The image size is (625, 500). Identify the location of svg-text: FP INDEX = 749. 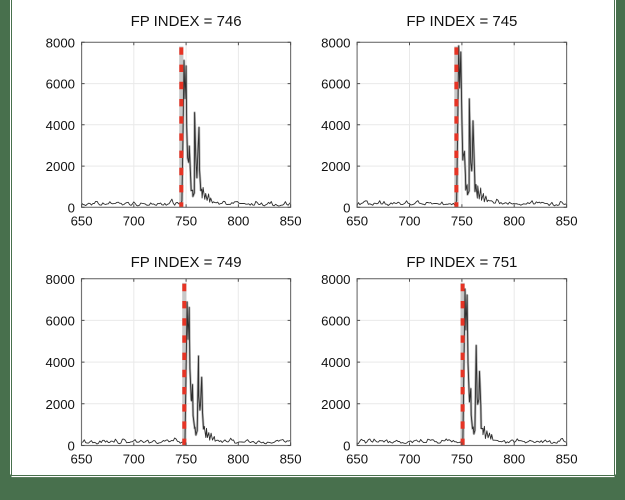
(186, 262).